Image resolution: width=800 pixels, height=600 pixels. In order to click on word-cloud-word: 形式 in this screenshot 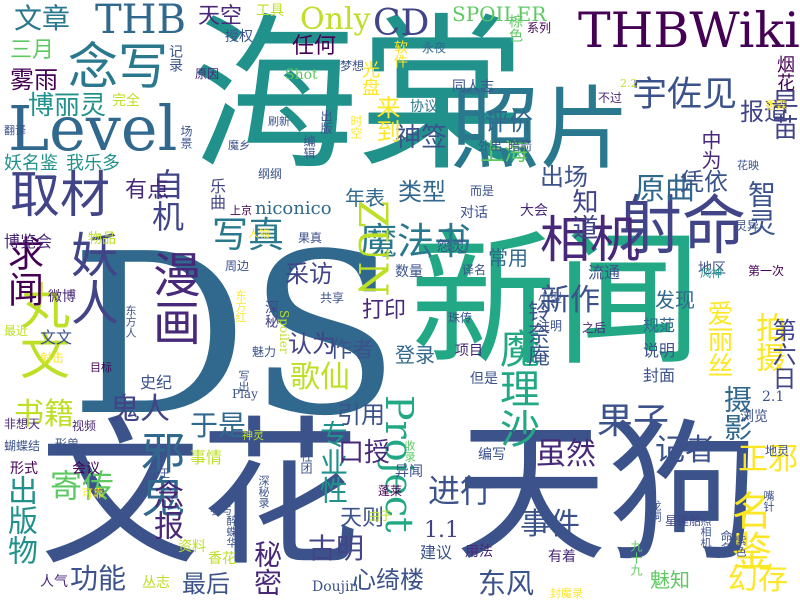, I will do `click(24, 469)`.